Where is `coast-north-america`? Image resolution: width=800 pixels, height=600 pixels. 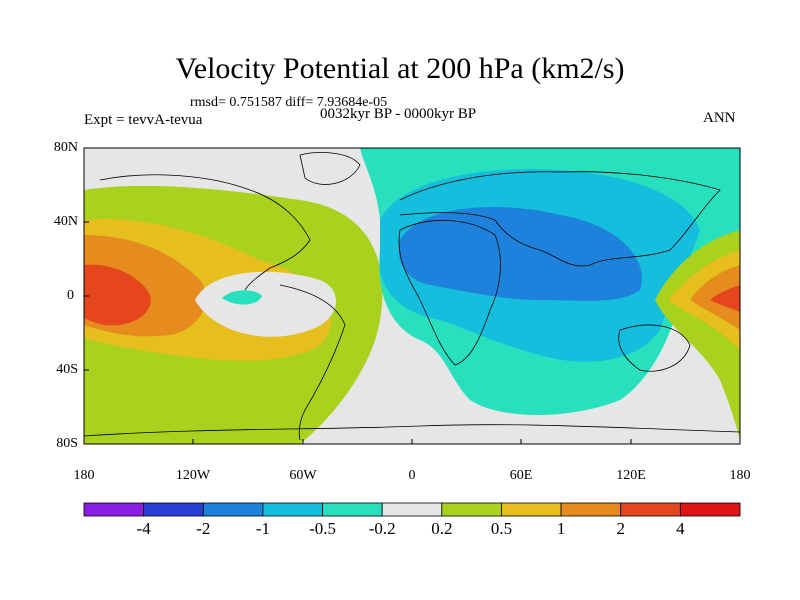 coast-north-america is located at coordinates (205, 232).